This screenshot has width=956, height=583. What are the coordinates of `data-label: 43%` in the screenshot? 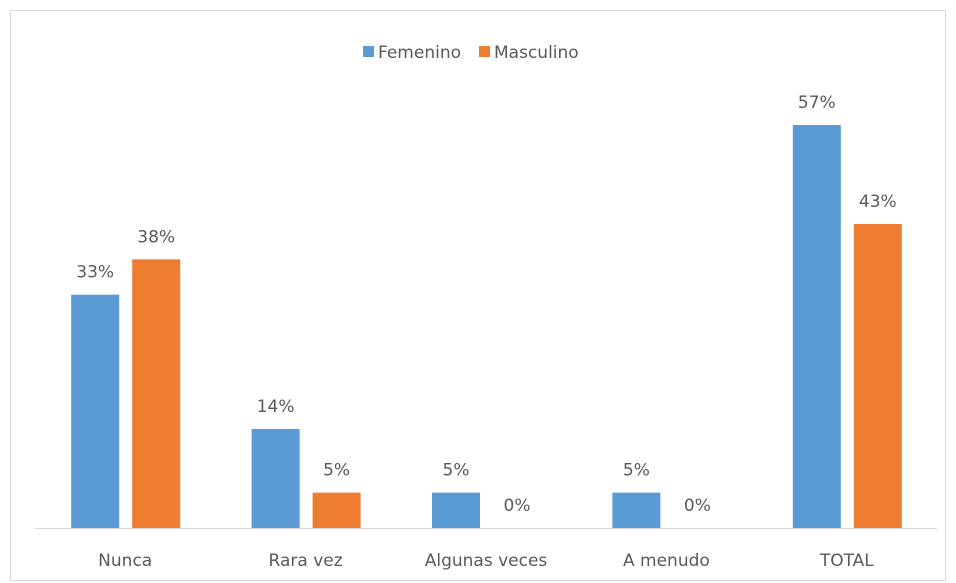 It's located at (878, 202).